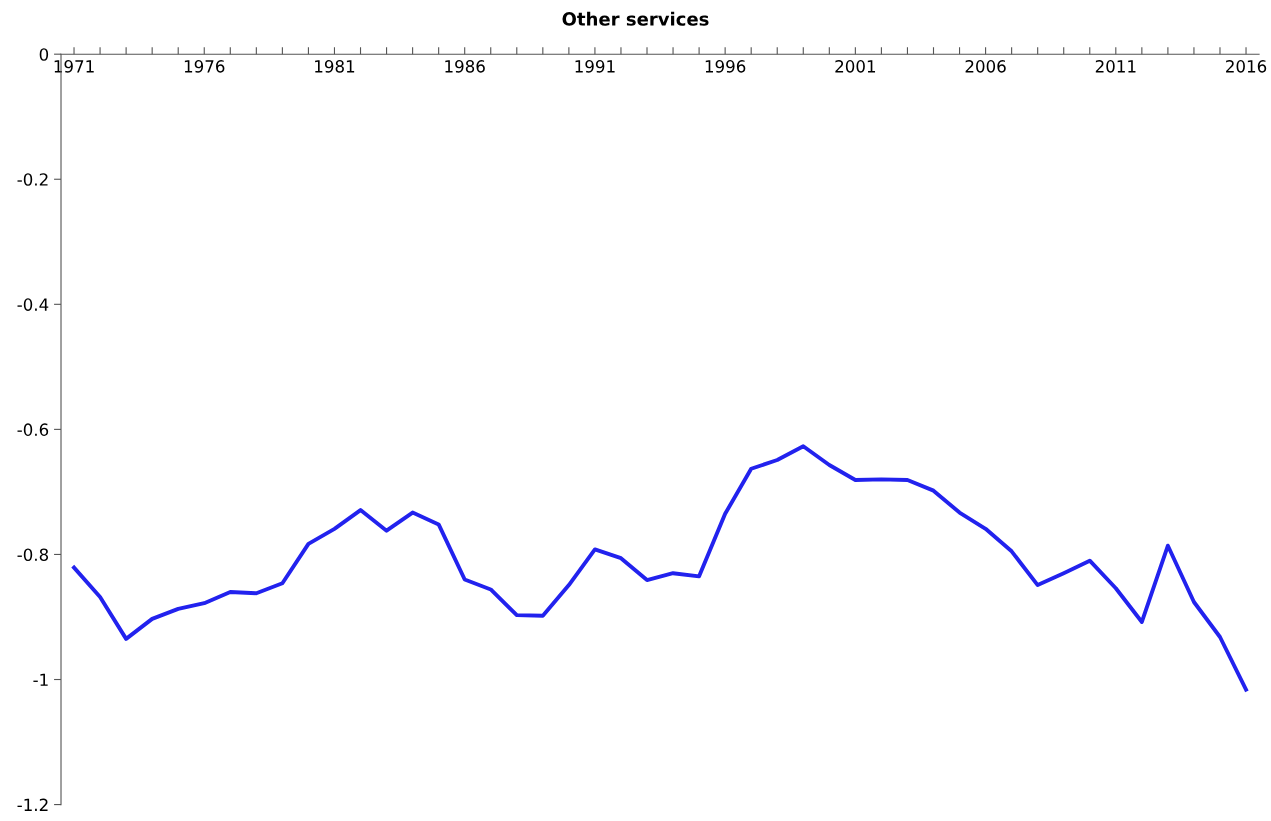  What do you see at coordinates (725, 66) in the screenshot?
I see `x-tick-label: 1996` at bounding box center [725, 66].